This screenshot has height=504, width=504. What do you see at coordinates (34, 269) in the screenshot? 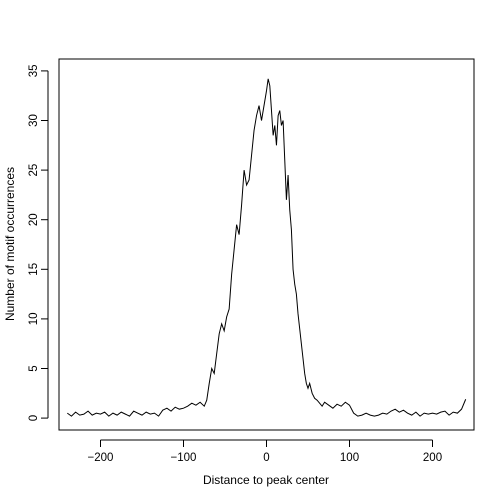
I see `y-tick-label: 15` at bounding box center [34, 269].